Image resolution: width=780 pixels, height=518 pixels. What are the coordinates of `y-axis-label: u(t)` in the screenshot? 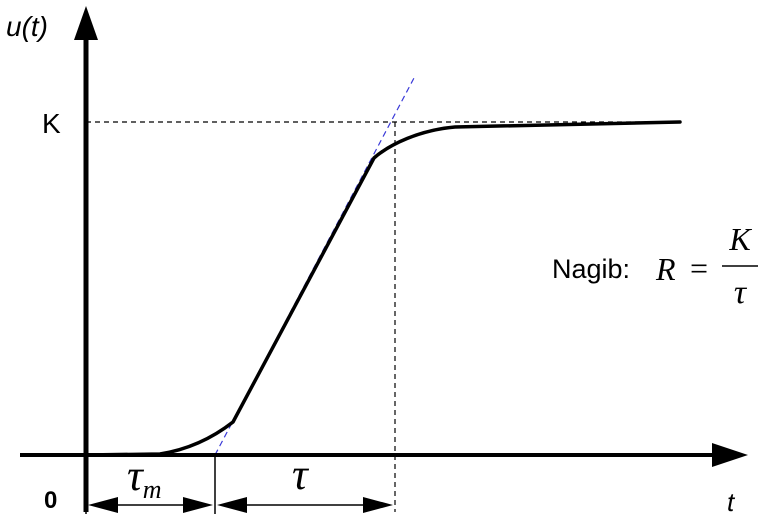 It's located at (27, 26).